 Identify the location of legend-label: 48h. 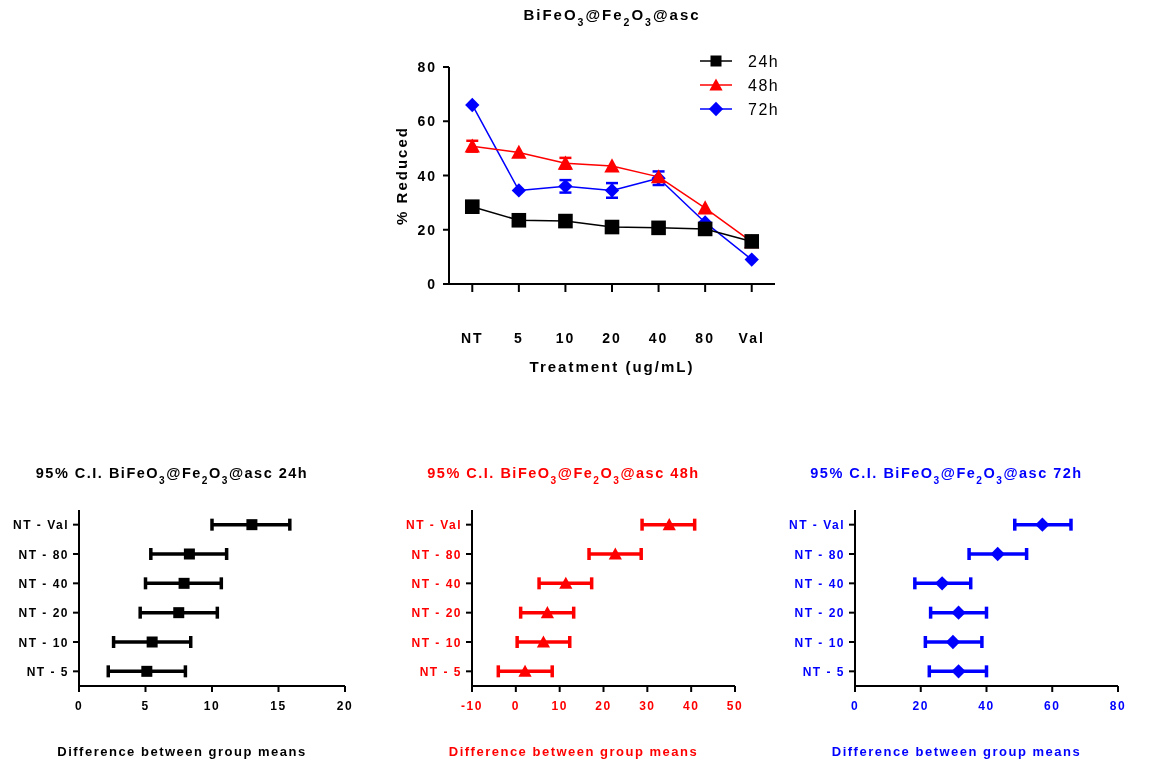
(764, 85).